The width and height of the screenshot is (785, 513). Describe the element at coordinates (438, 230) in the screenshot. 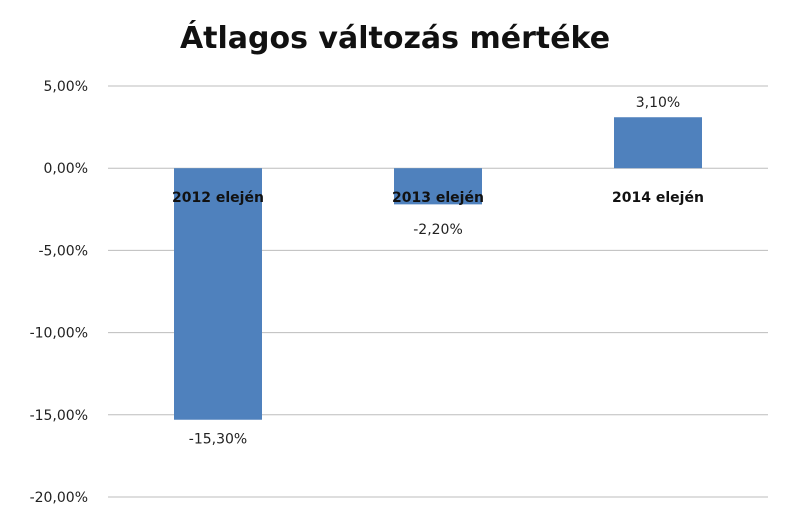

I see `data-label: -2,20%` at that location.